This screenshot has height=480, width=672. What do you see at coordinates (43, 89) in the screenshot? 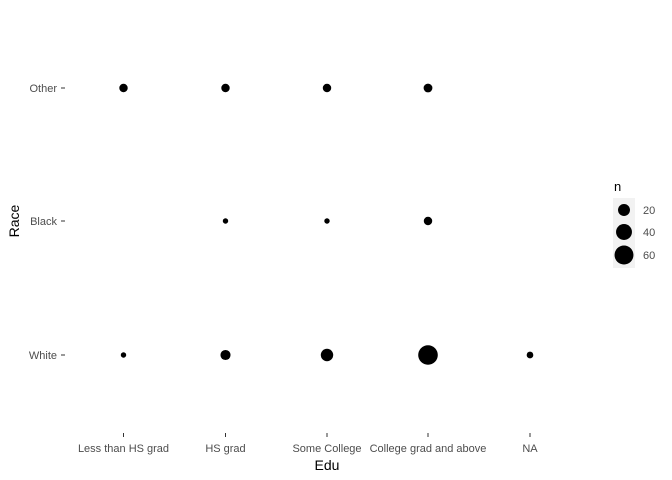
I see `y-tick-label: Other` at bounding box center [43, 89].